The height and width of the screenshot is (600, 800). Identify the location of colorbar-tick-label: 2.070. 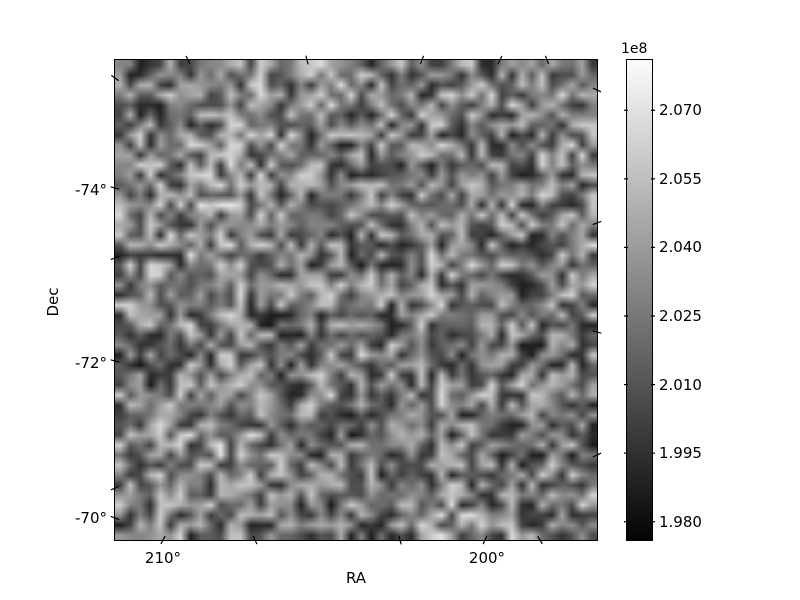
(680, 110).